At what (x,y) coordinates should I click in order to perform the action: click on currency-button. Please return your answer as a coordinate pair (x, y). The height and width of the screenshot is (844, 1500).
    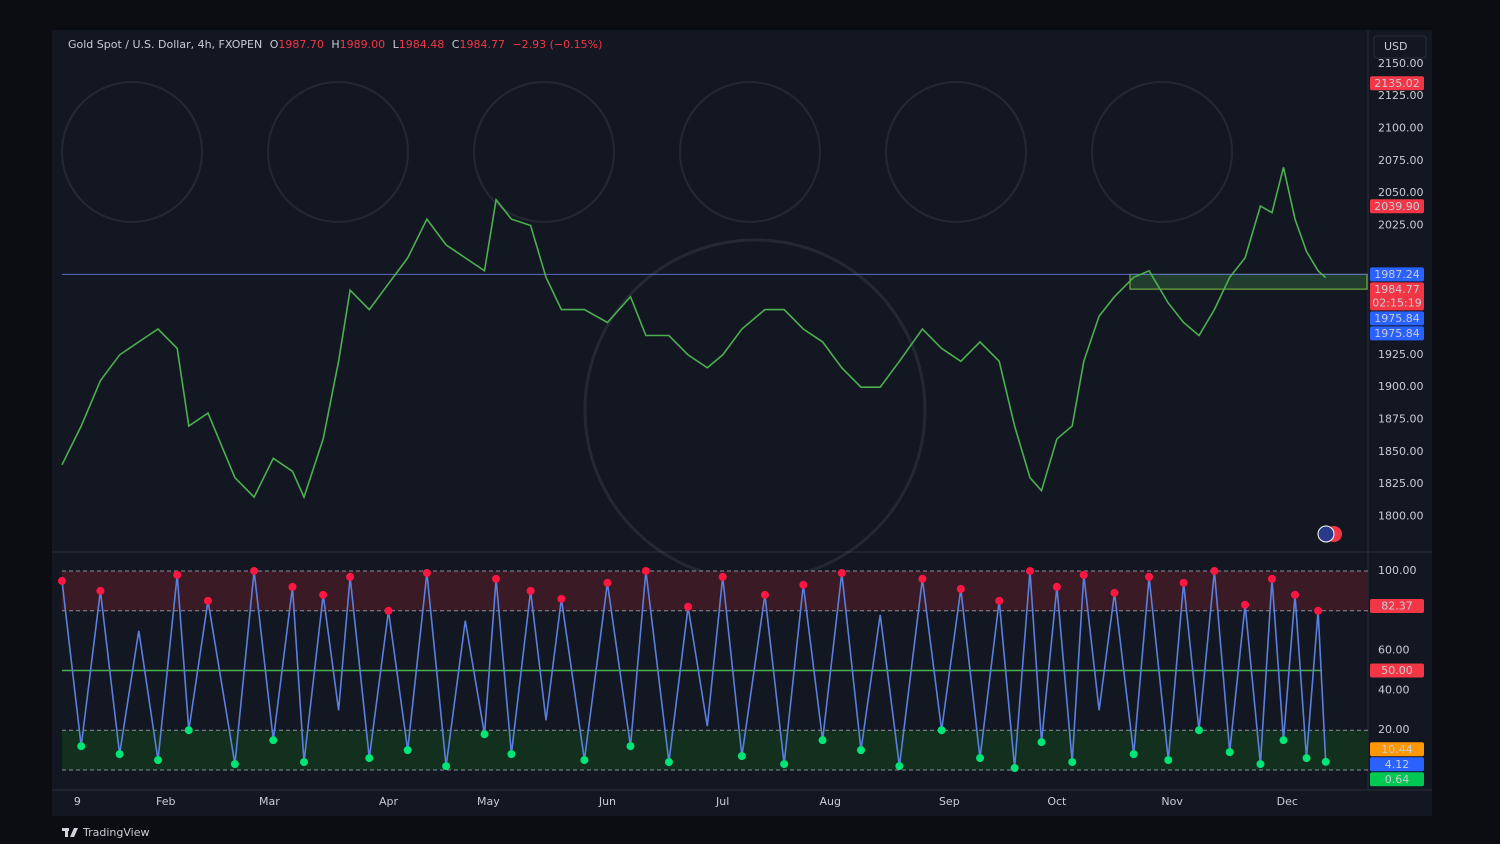
    Looking at the image, I should click on (1400, 47).